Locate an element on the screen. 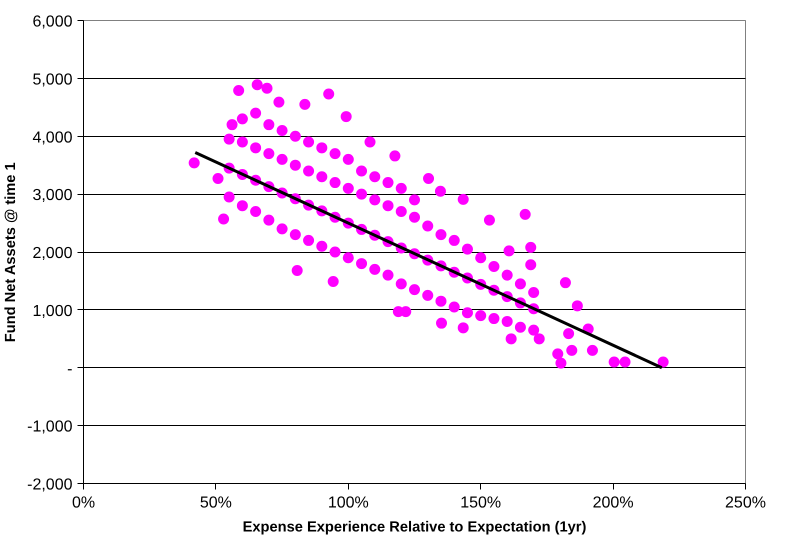 This screenshot has height=545, width=796. y-tick-label: -1,000 is located at coordinates (50, 427).